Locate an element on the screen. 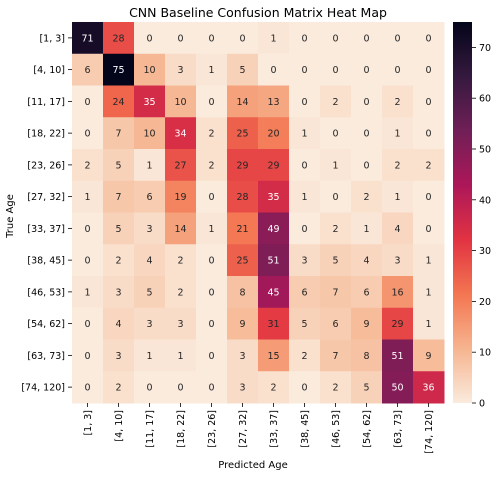 The height and width of the screenshot is (477, 499). cell-value-label: 4 is located at coordinates (149, 261).